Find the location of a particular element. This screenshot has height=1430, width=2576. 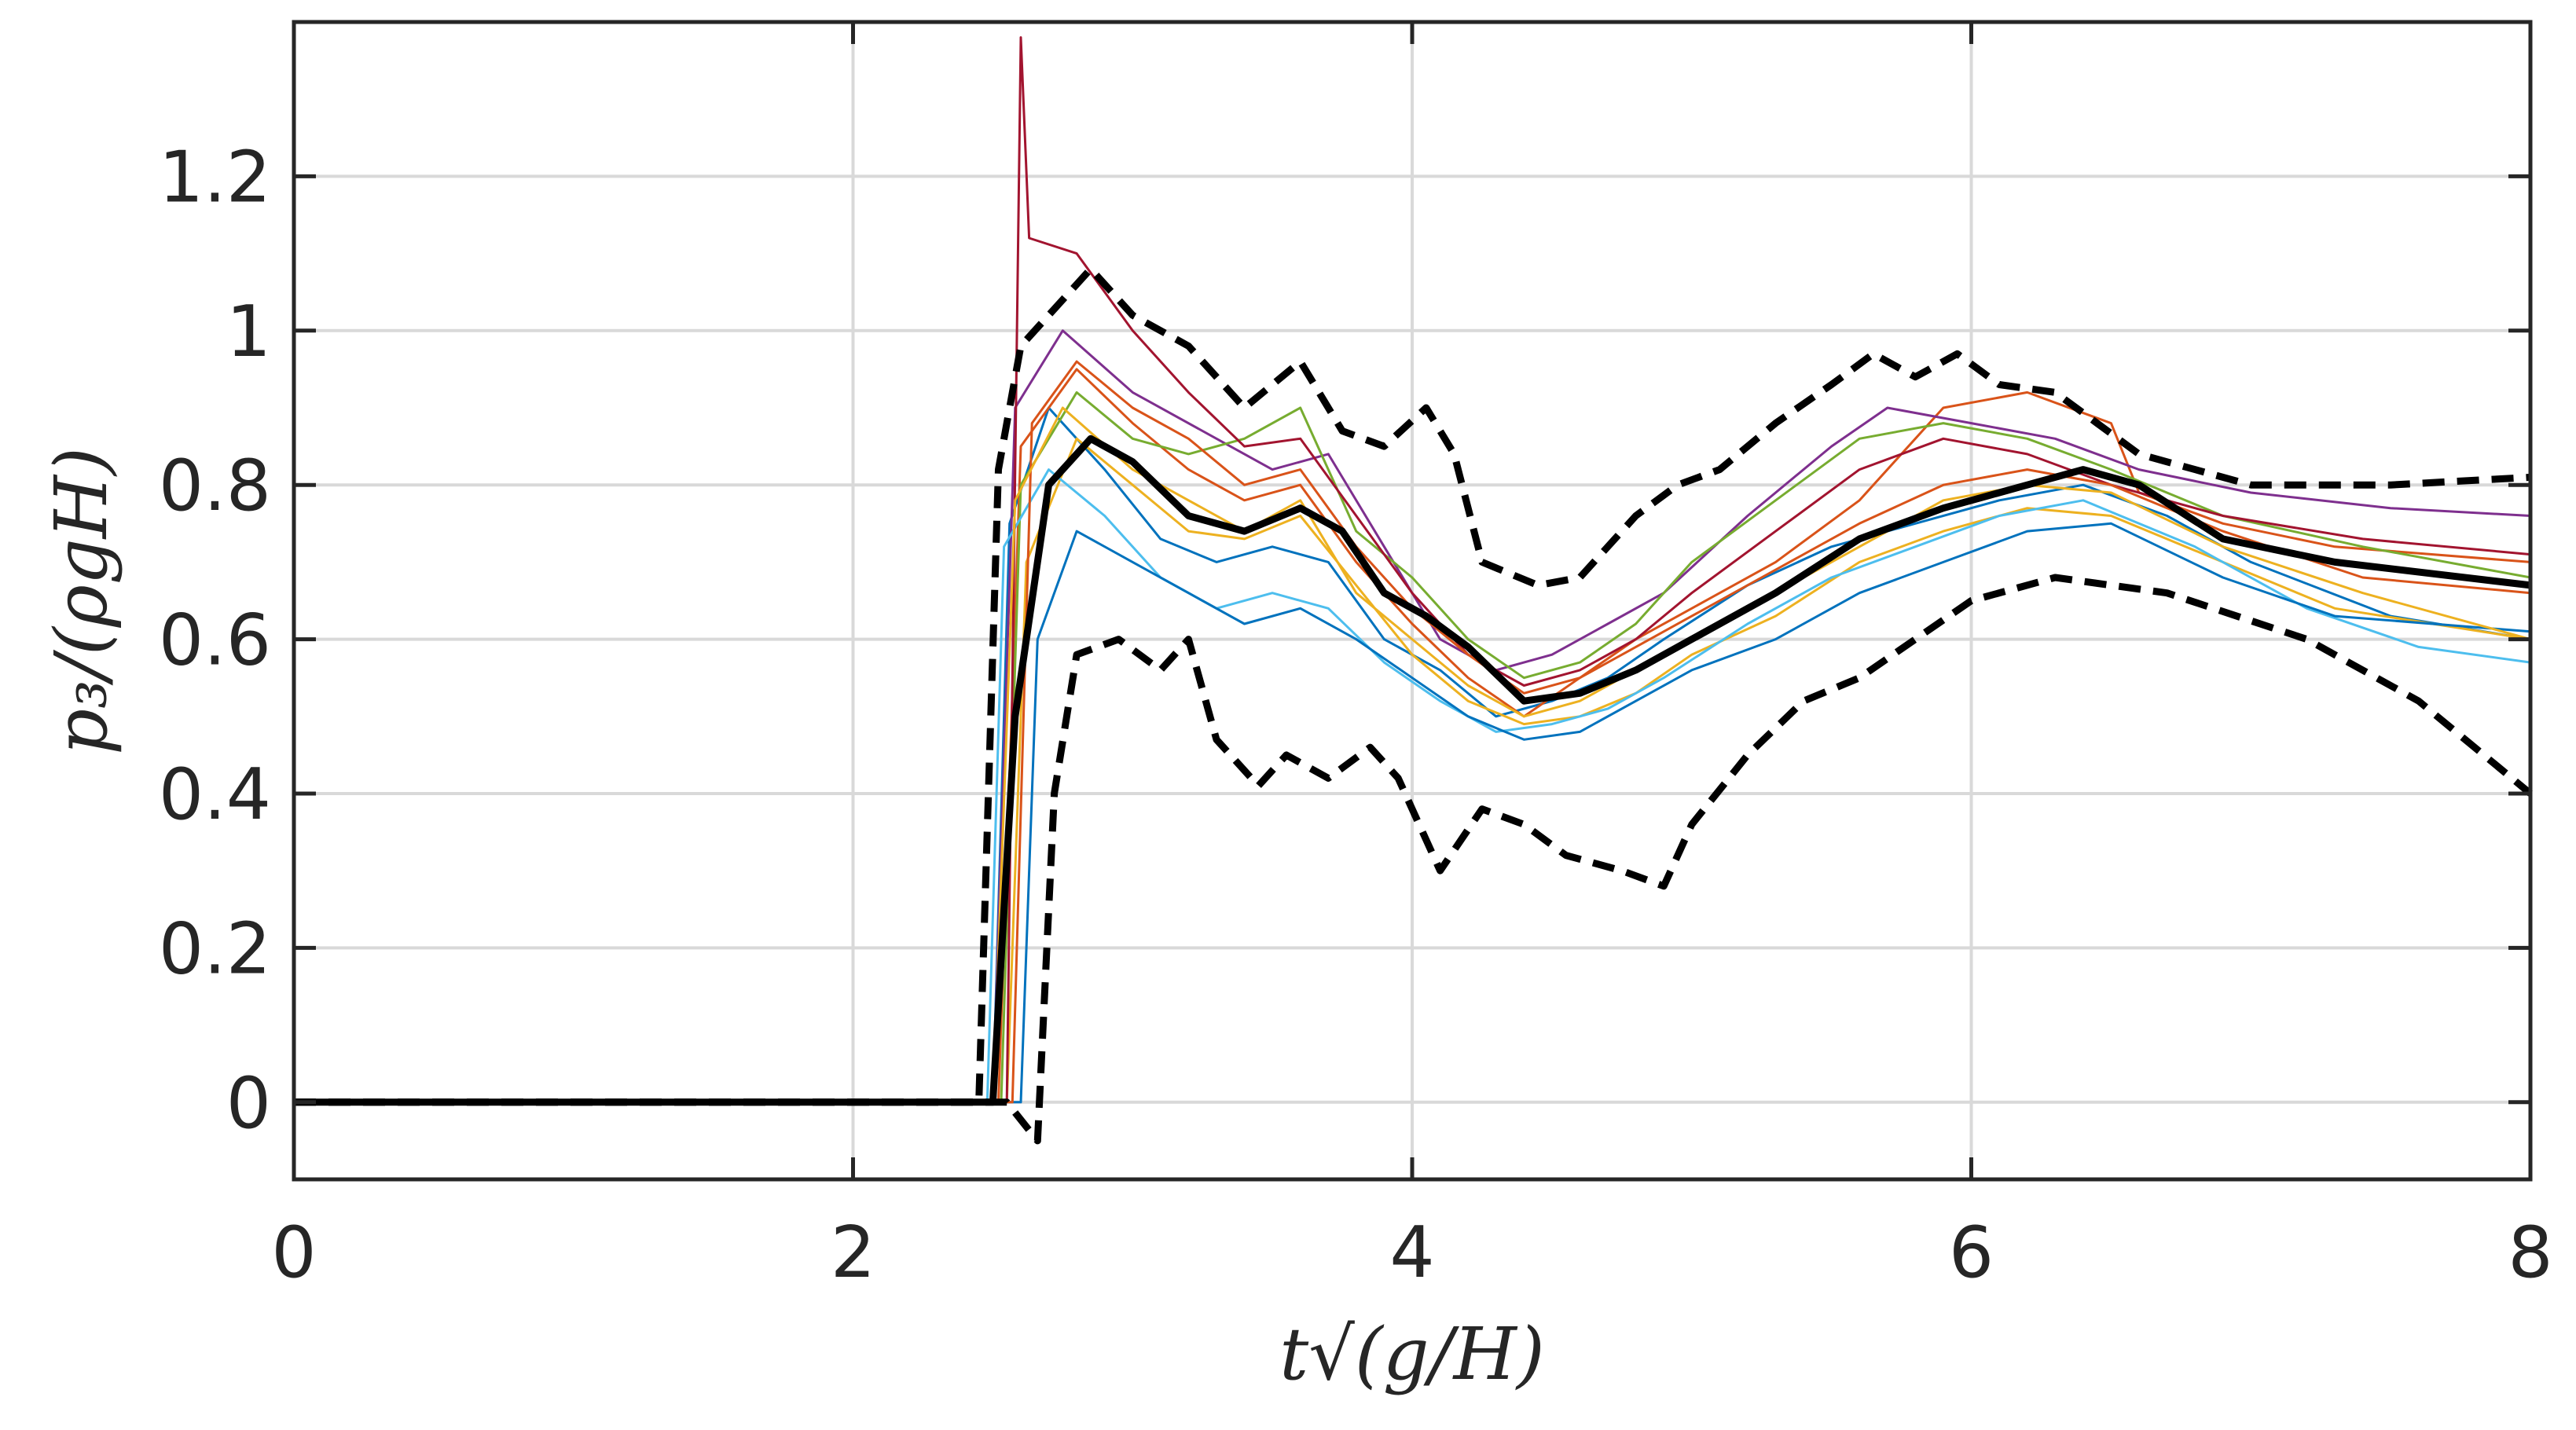

y-axis-label: p₃/(ρgH) is located at coordinates (81, 601).